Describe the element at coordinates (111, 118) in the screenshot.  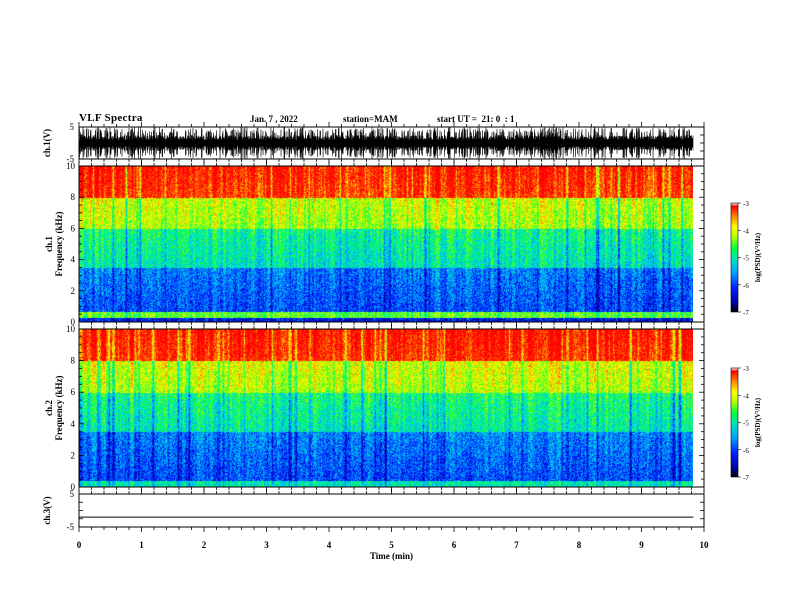
I see `figure-title: VLF Spectra` at that location.